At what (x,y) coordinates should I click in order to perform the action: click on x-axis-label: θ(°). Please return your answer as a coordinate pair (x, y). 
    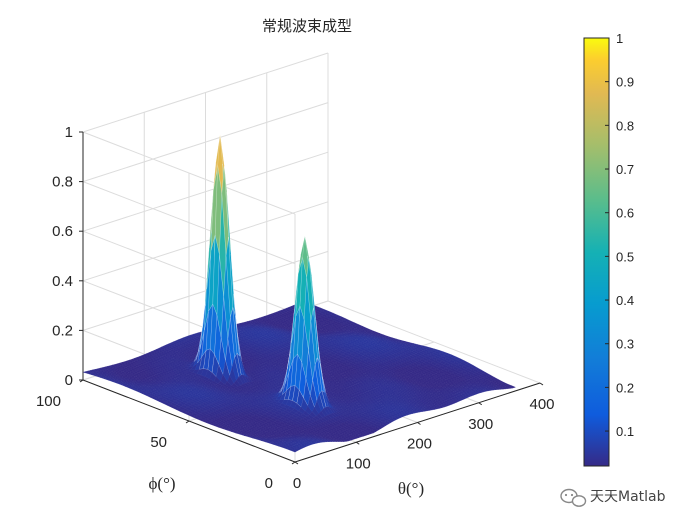
    Looking at the image, I should click on (411, 488).